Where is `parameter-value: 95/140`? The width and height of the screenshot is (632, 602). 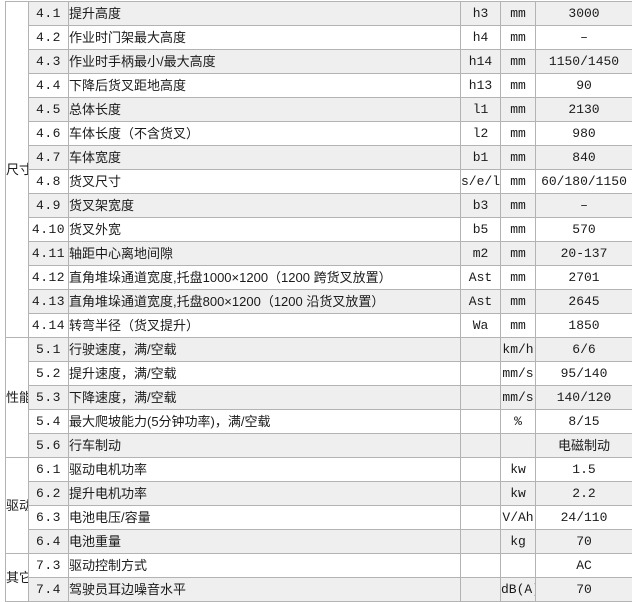 parameter-value: 95/140 is located at coordinates (583, 373).